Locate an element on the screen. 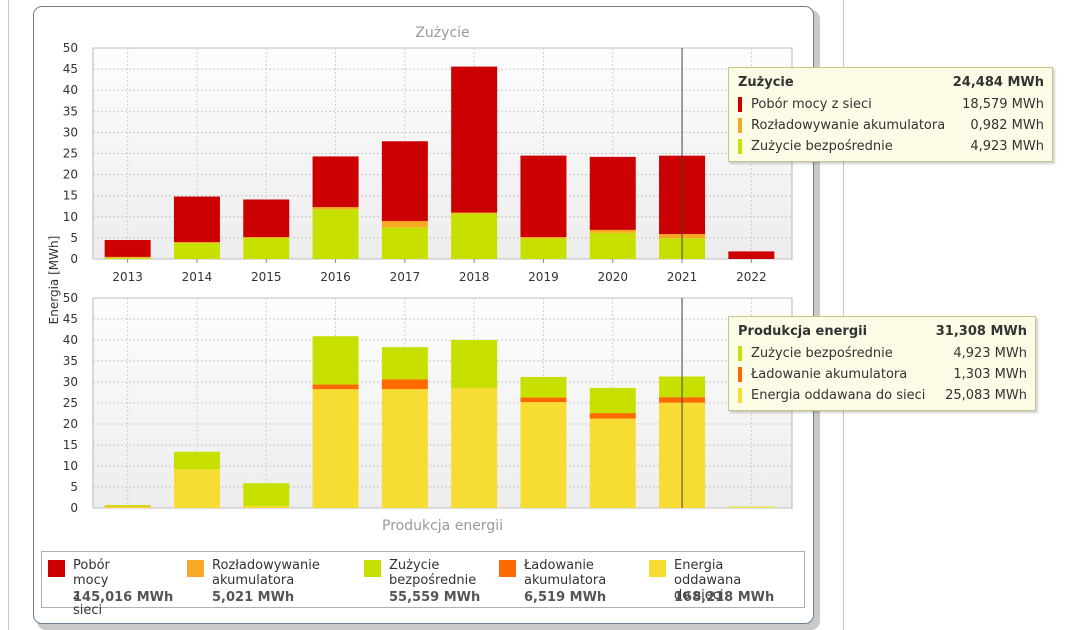 Image resolution: width=1068 pixels, height=630 pixels. legend-value: 55,559 MWh is located at coordinates (435, 597).